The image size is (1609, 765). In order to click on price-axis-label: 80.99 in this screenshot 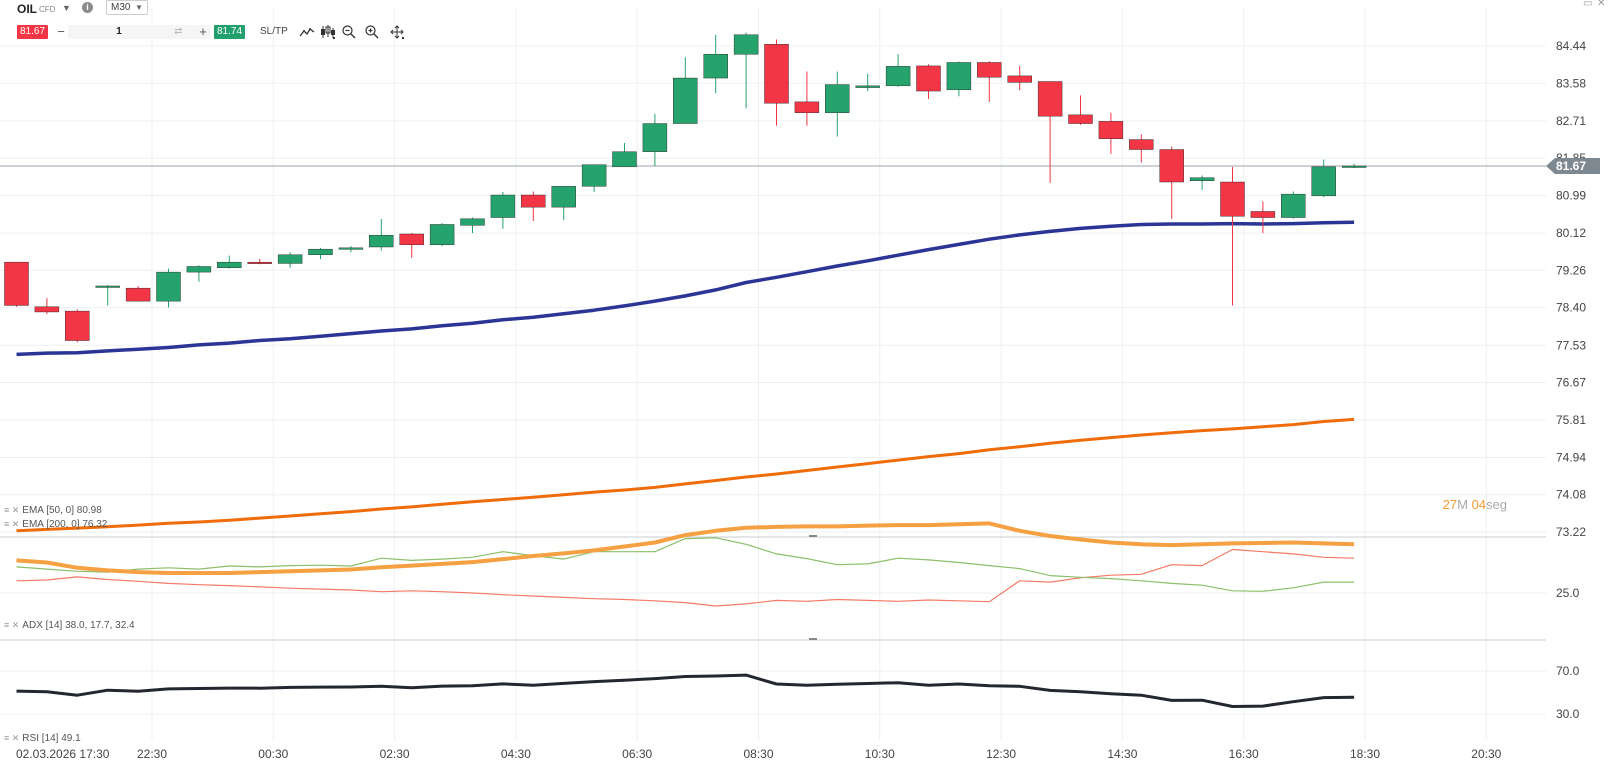, I will do `click(1571, 195)`.